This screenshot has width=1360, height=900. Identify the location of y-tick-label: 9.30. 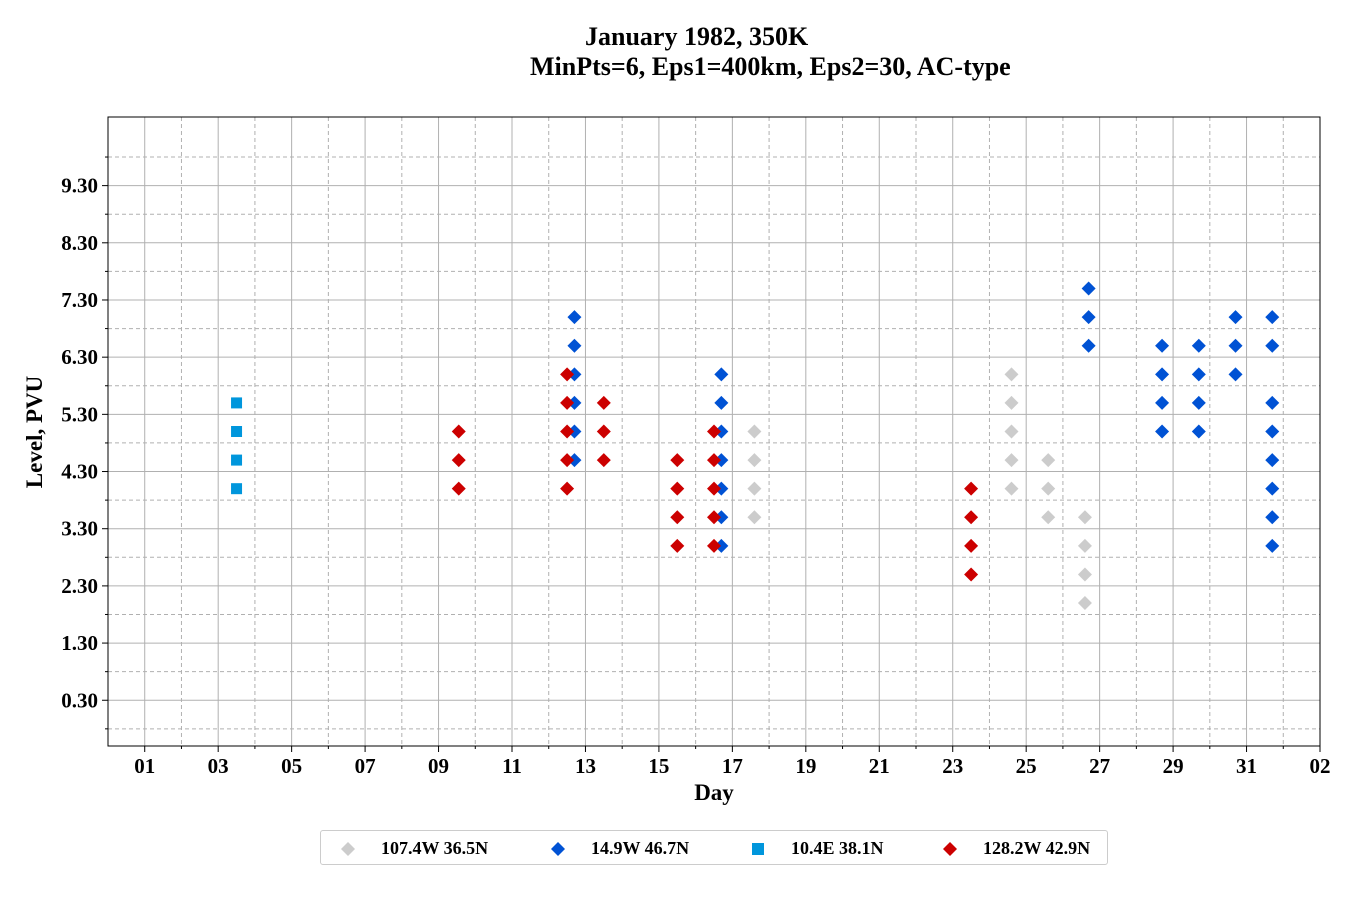
(79, 186).